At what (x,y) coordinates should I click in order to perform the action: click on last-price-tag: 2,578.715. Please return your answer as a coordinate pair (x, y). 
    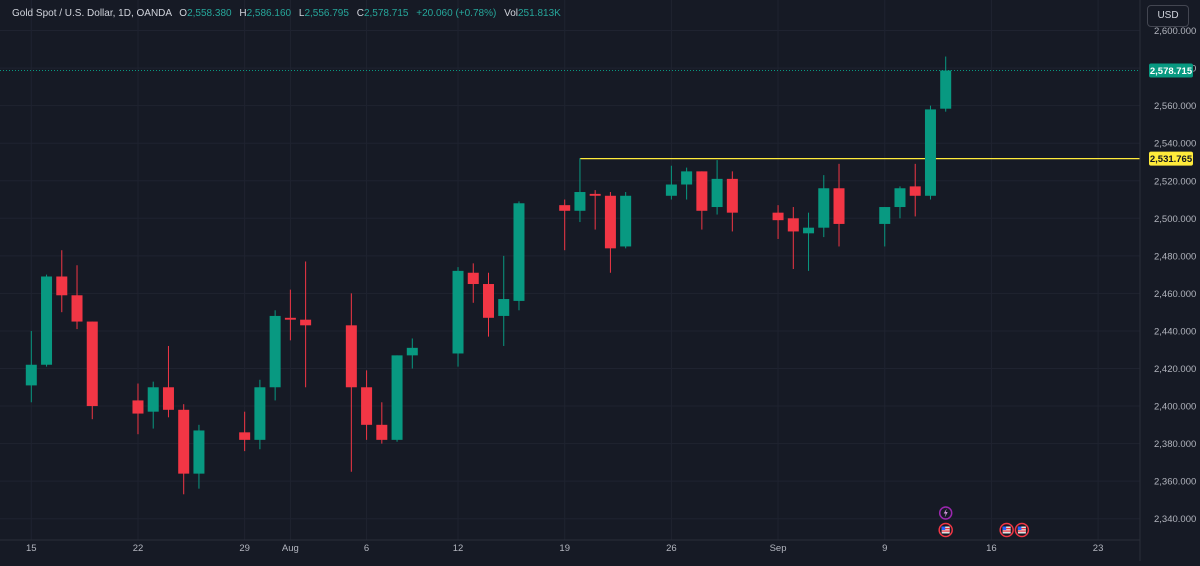
    Looking at the image, I should click on (1171, 70).